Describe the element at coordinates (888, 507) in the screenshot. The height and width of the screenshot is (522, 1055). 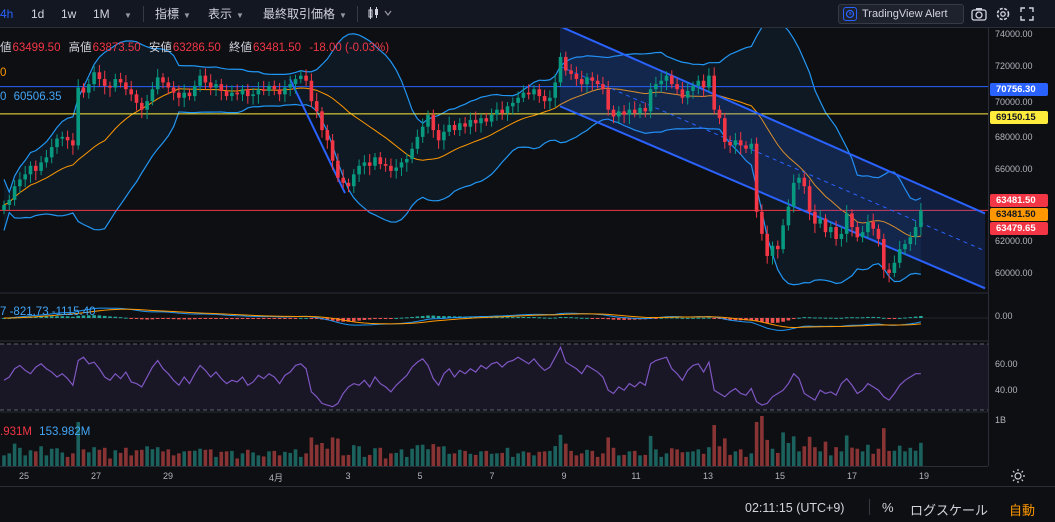
I see `percent-scale-button: %` at that location.